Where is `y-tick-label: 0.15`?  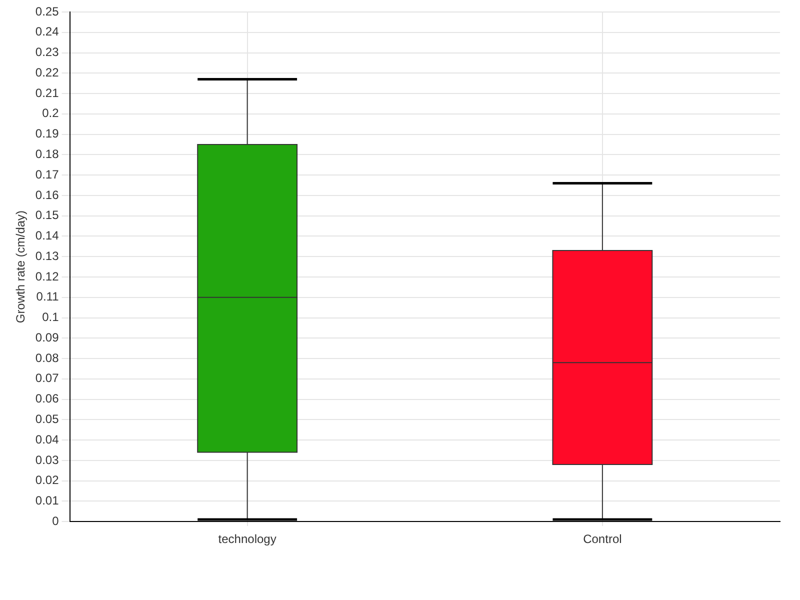
y-tick-label: 0.15 is located at coordinates (47, 215).